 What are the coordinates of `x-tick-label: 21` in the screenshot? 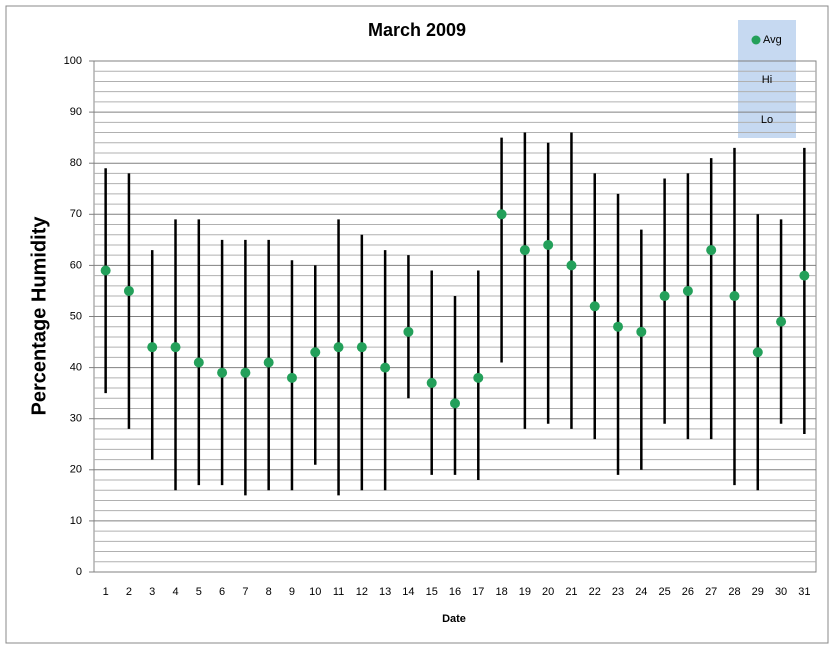 It's located at (571, 592).